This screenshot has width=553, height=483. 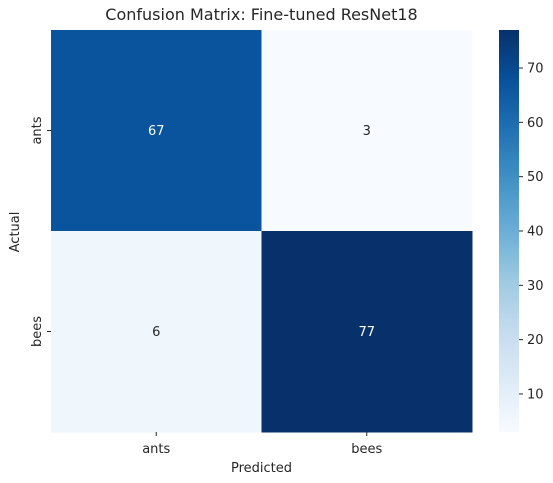 What do you see at coordinates (535, 286) in the screenshot?
I see `colorbar-tick-label: 30` at bounding box center [535, 286].